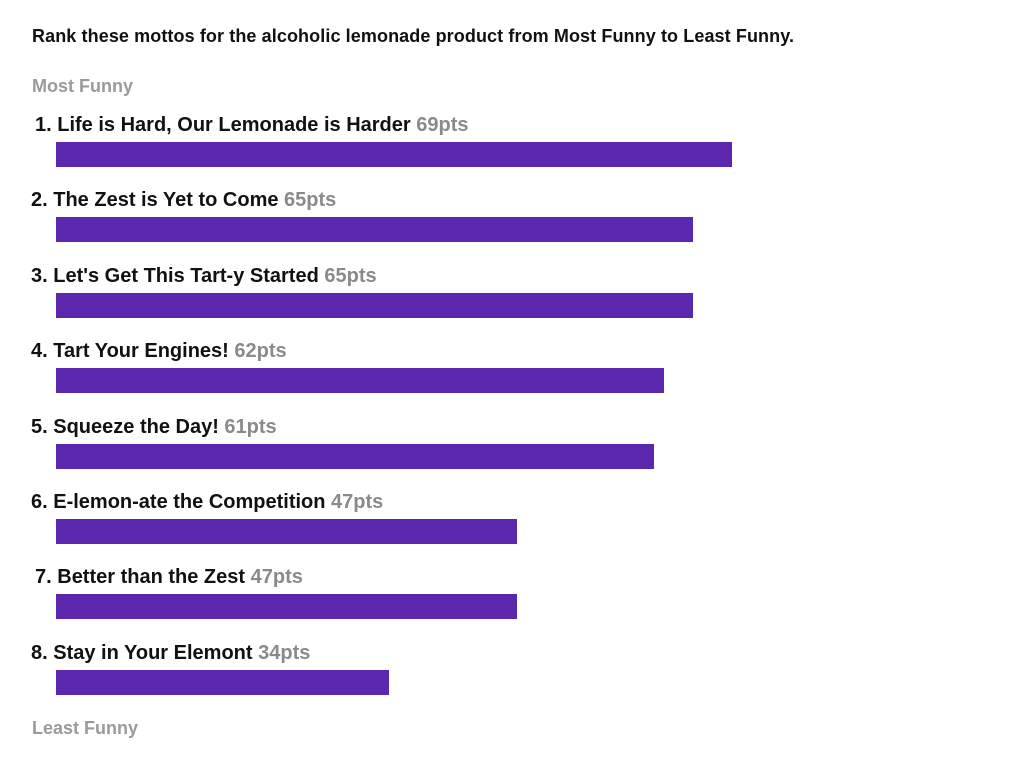 The width and height of the screenshot is (1024, 757). Describe the element at coordinates (39, 351) in the screenshot. I see `rank-number: 4.` at that location.